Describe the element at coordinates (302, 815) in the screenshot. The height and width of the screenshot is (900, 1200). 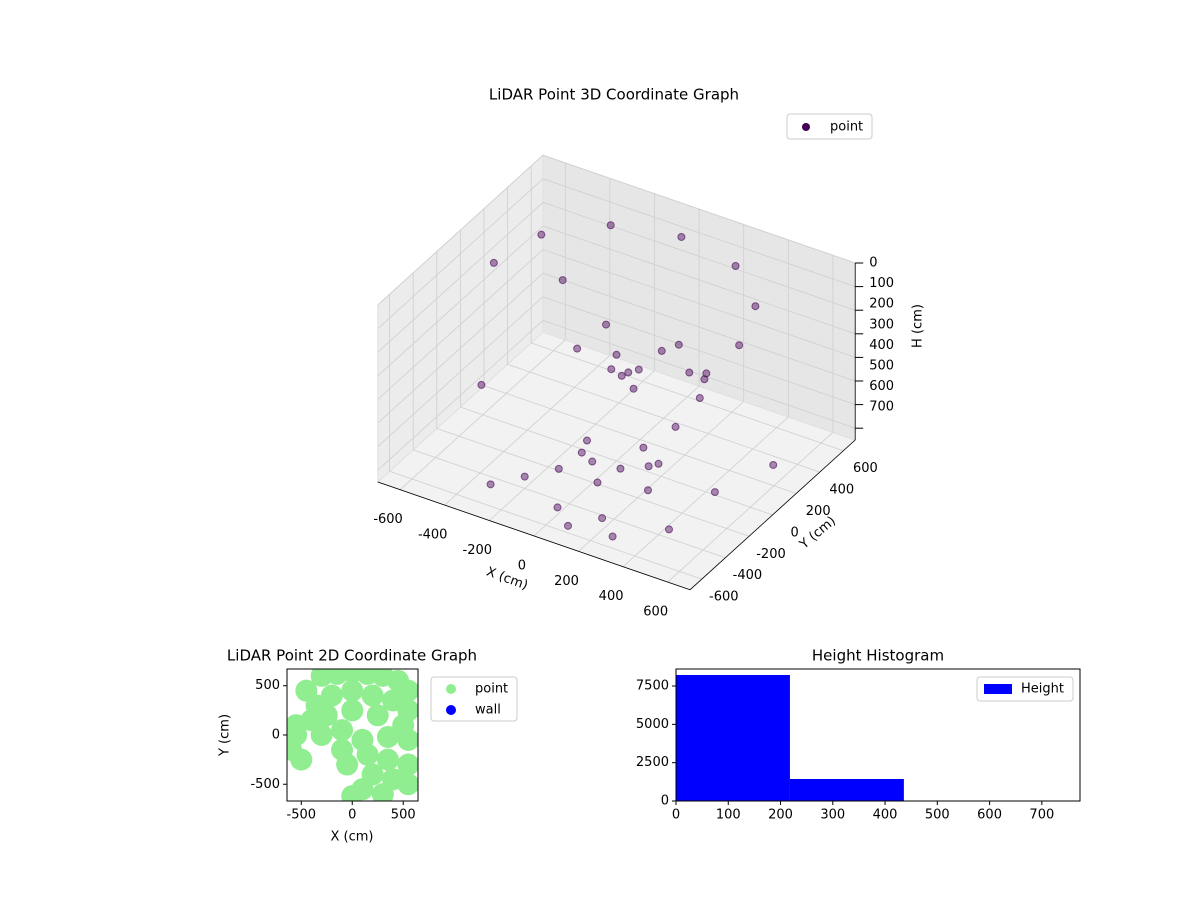
I see `x-tick-label: -500` at that location.